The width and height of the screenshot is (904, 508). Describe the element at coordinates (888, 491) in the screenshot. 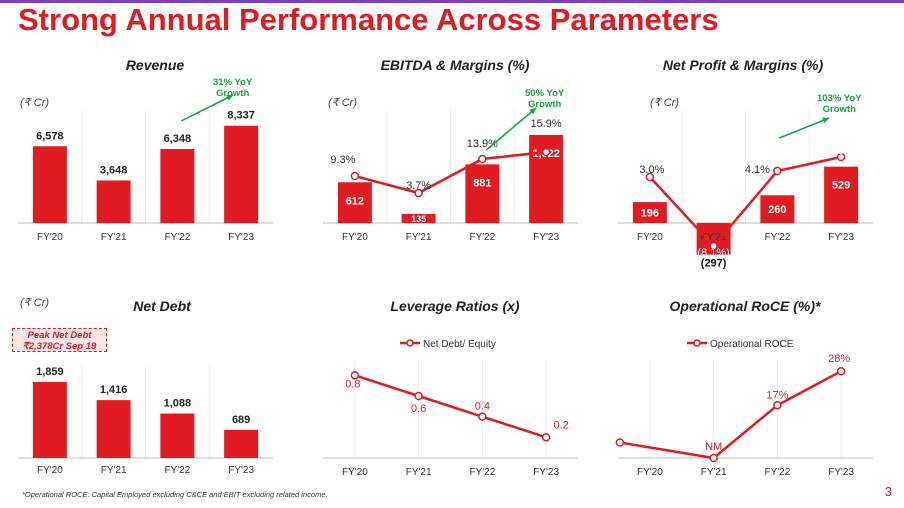

I see `page-number: 3` at that location.